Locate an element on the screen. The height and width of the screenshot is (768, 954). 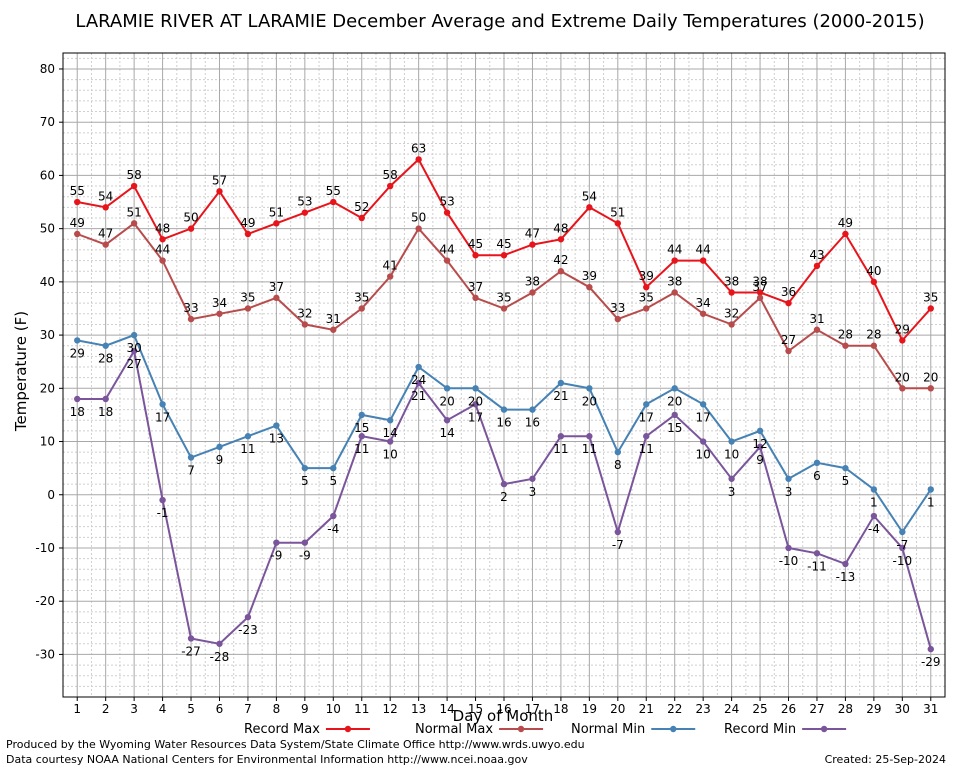
x-tick-label: 21 is located at coordinates (646, 709).